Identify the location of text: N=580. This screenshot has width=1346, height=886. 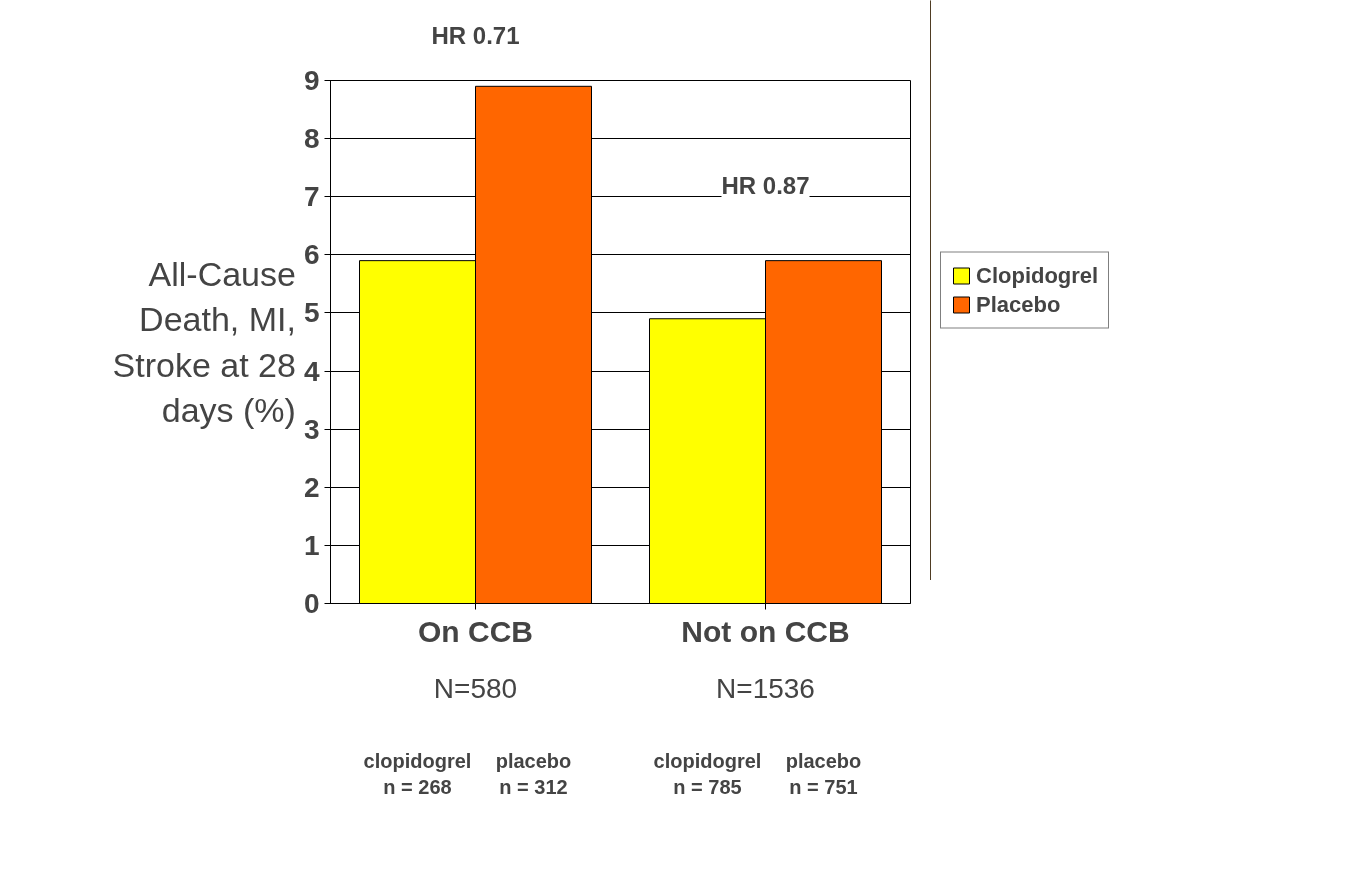
(475, 688).